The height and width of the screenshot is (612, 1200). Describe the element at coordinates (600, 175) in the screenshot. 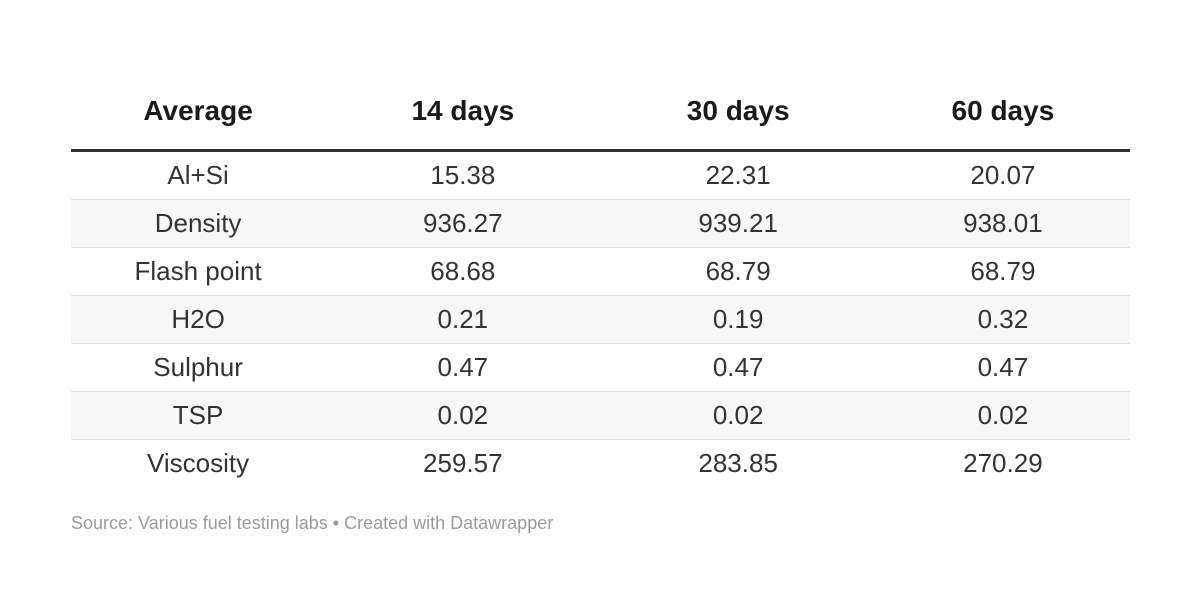

I see `table-row: Al+Si 15.38 22.31 20.07` at that location.